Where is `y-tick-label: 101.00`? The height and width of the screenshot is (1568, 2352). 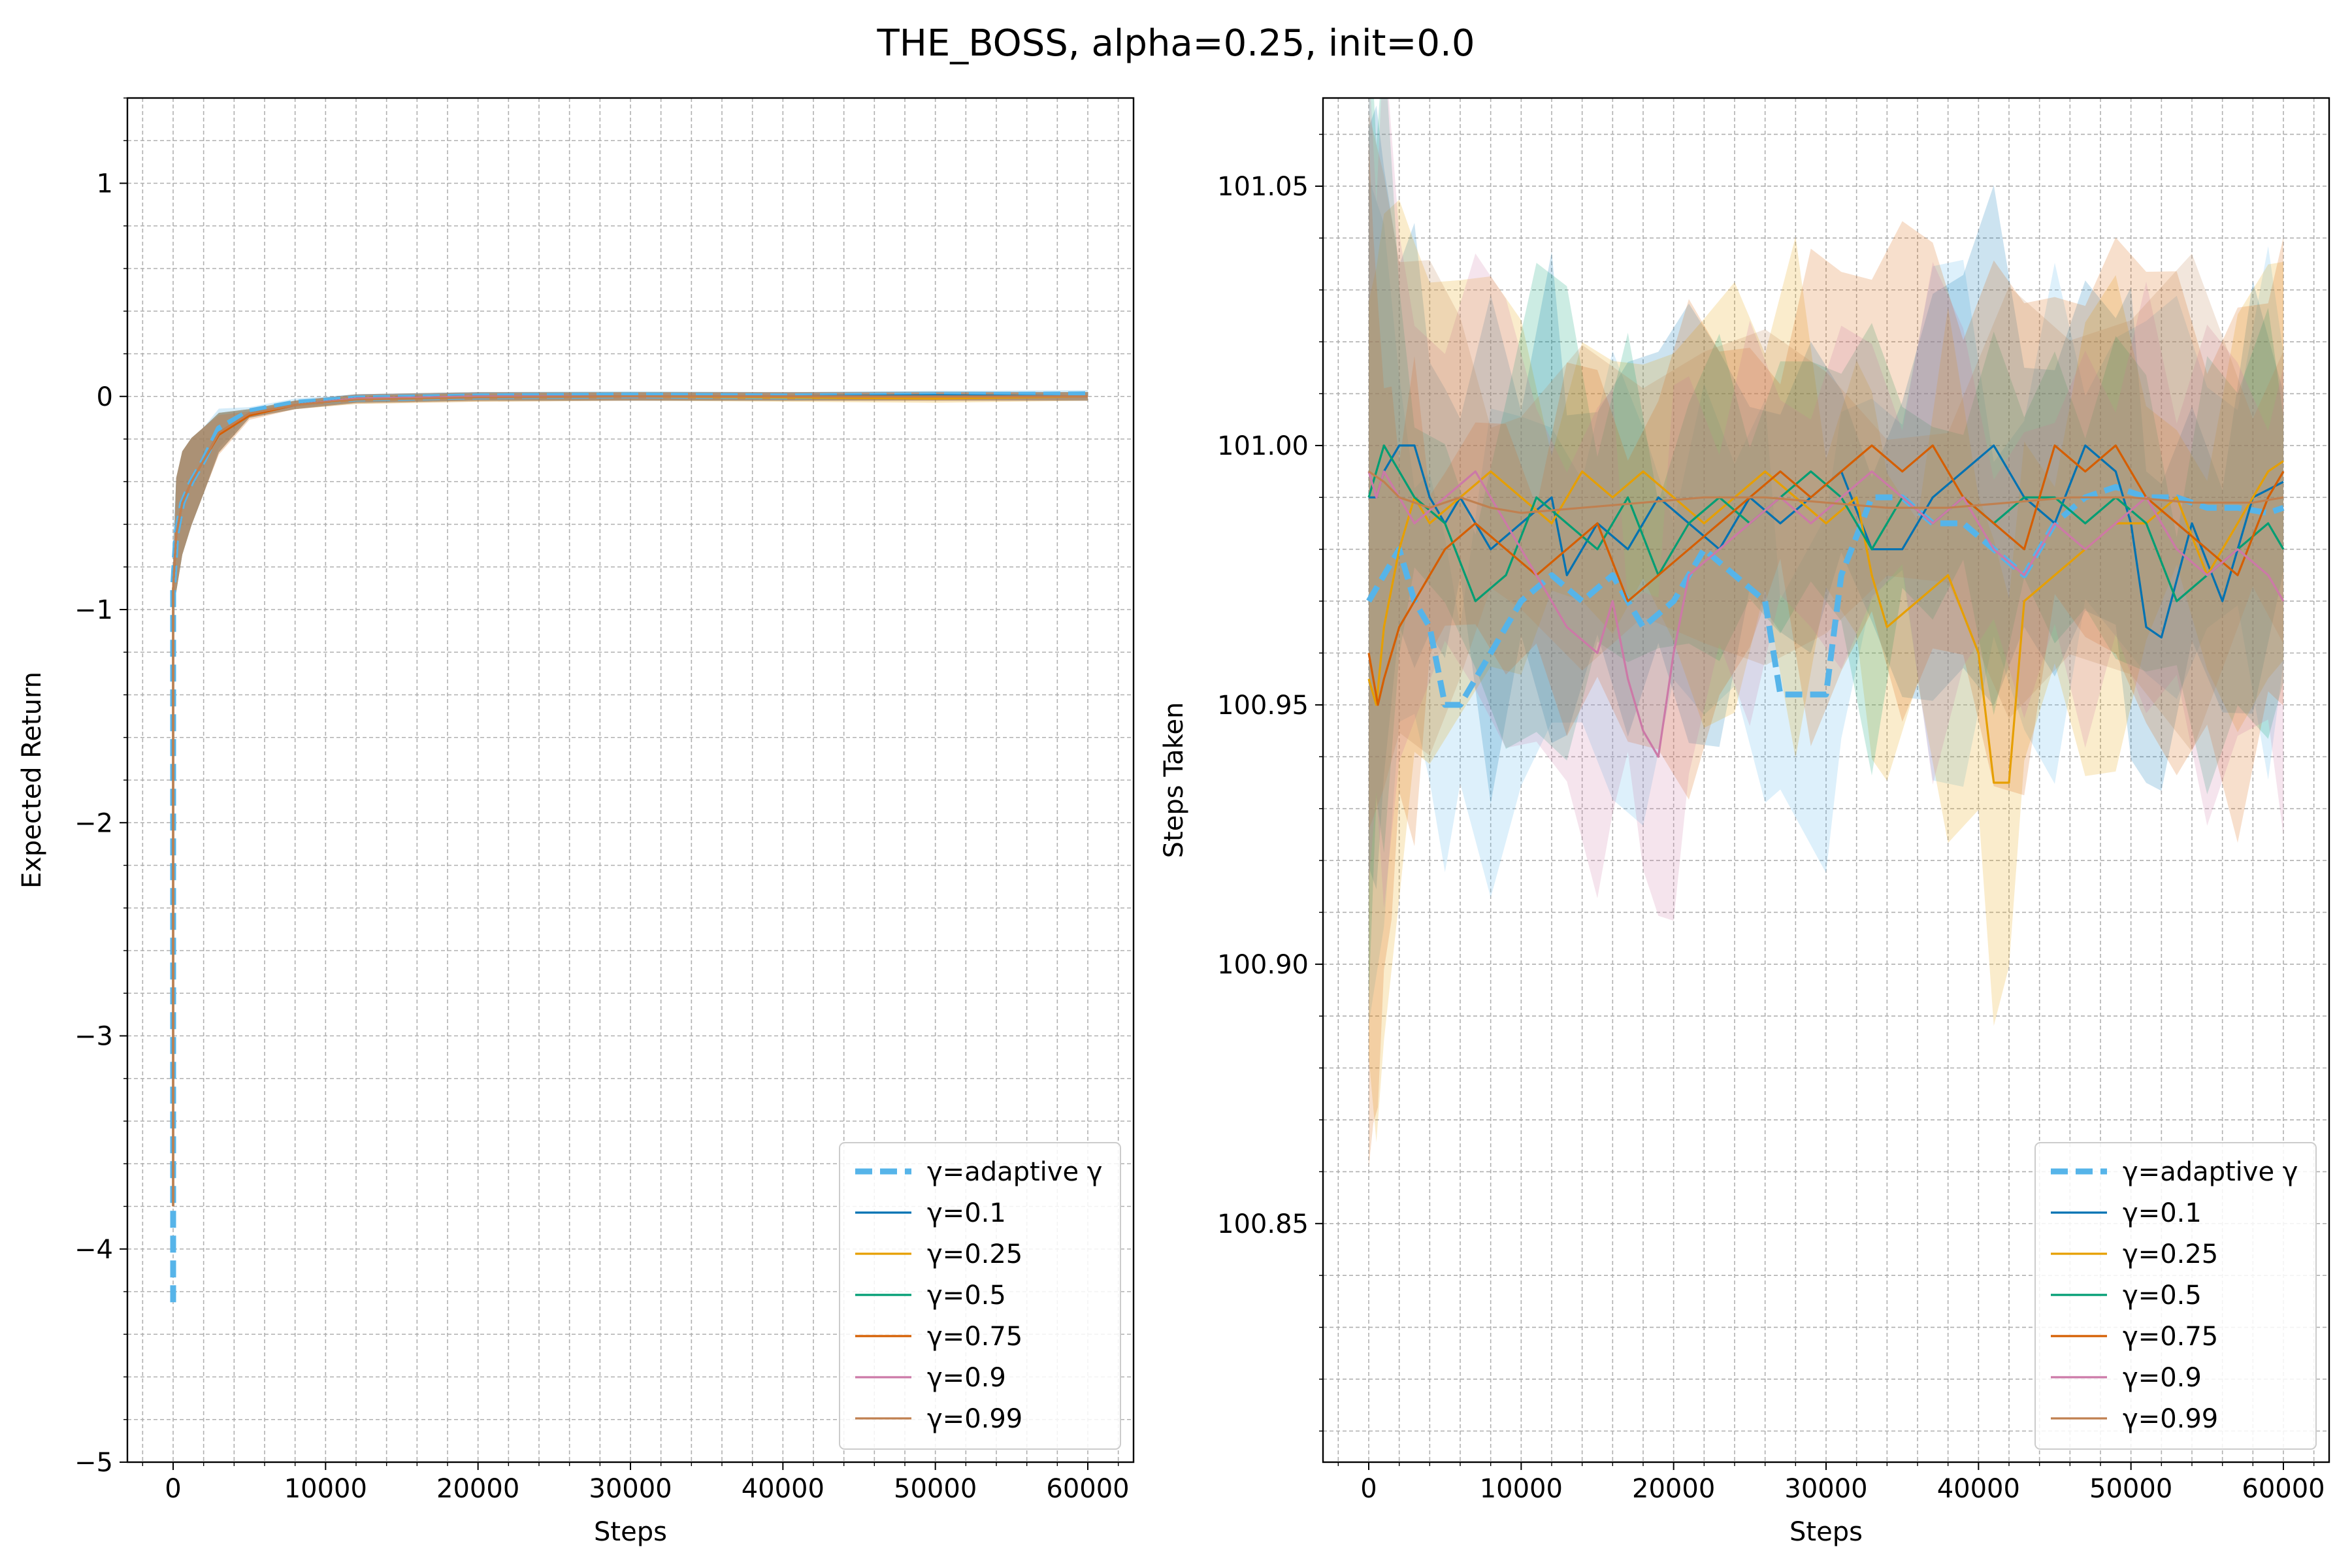 y-tick-label: 101.00 is located at coordinates (1263, 446).